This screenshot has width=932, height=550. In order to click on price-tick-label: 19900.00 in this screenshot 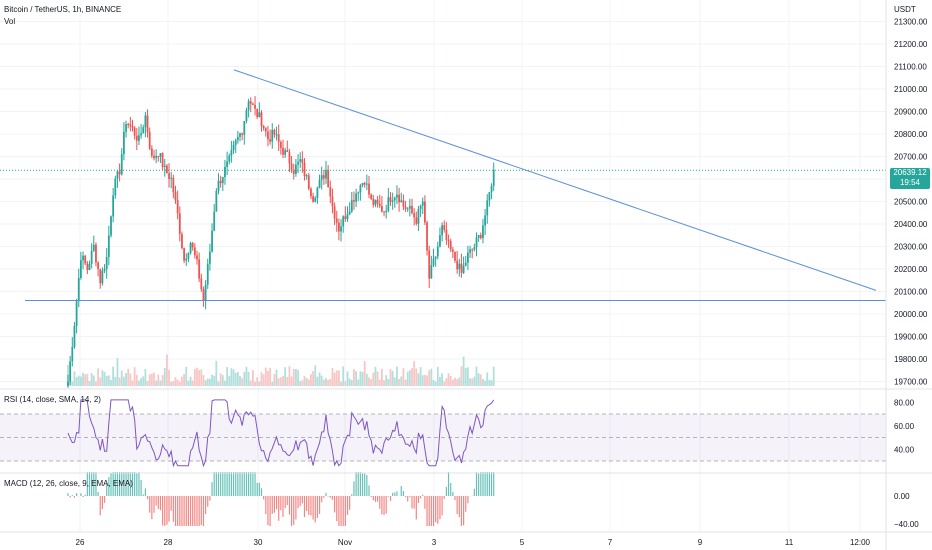, I will do `click(911, 337)`.